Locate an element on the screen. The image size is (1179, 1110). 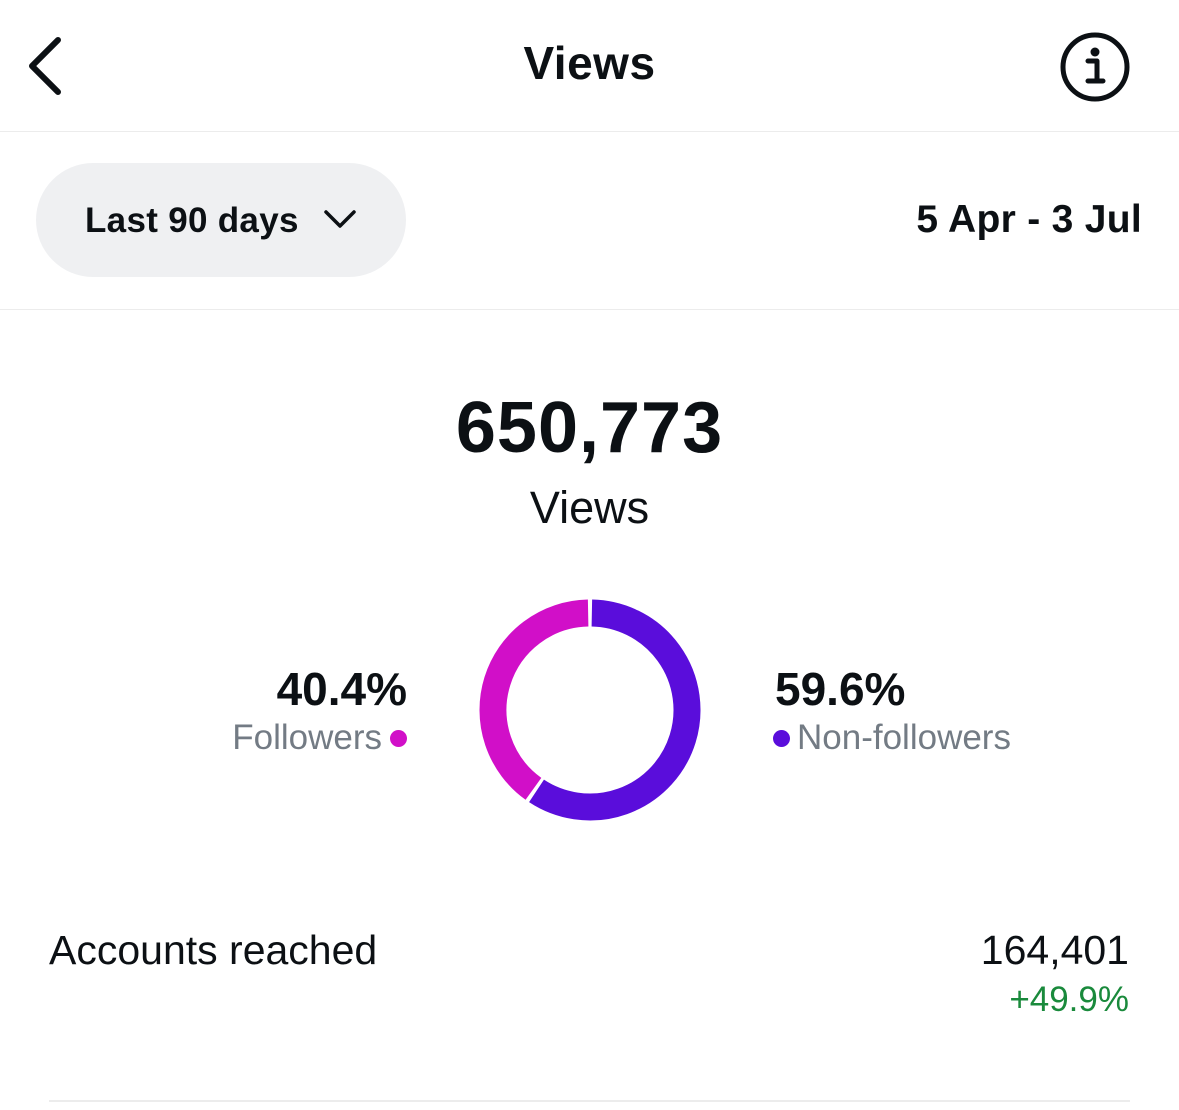
followers-percent: 40.4% is located at coordinates (341, 689).